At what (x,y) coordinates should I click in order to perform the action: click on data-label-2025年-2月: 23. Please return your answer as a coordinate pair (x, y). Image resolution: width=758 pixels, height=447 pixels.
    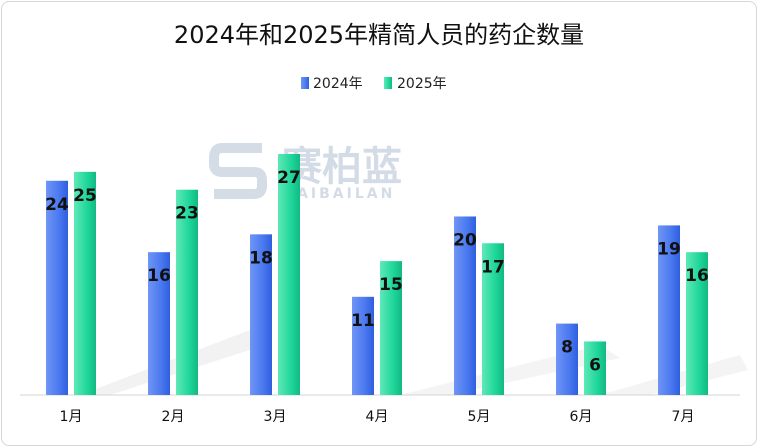
    Looking at the image, I should click on (187, 214).